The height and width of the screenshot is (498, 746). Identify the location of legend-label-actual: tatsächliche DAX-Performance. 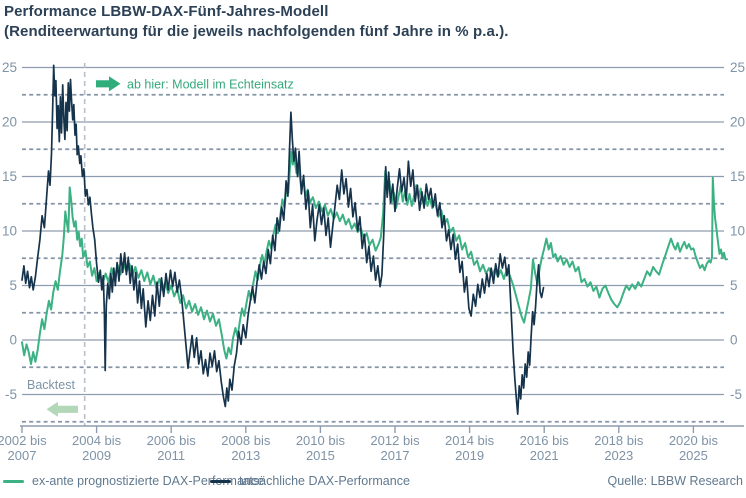
(324, 481).